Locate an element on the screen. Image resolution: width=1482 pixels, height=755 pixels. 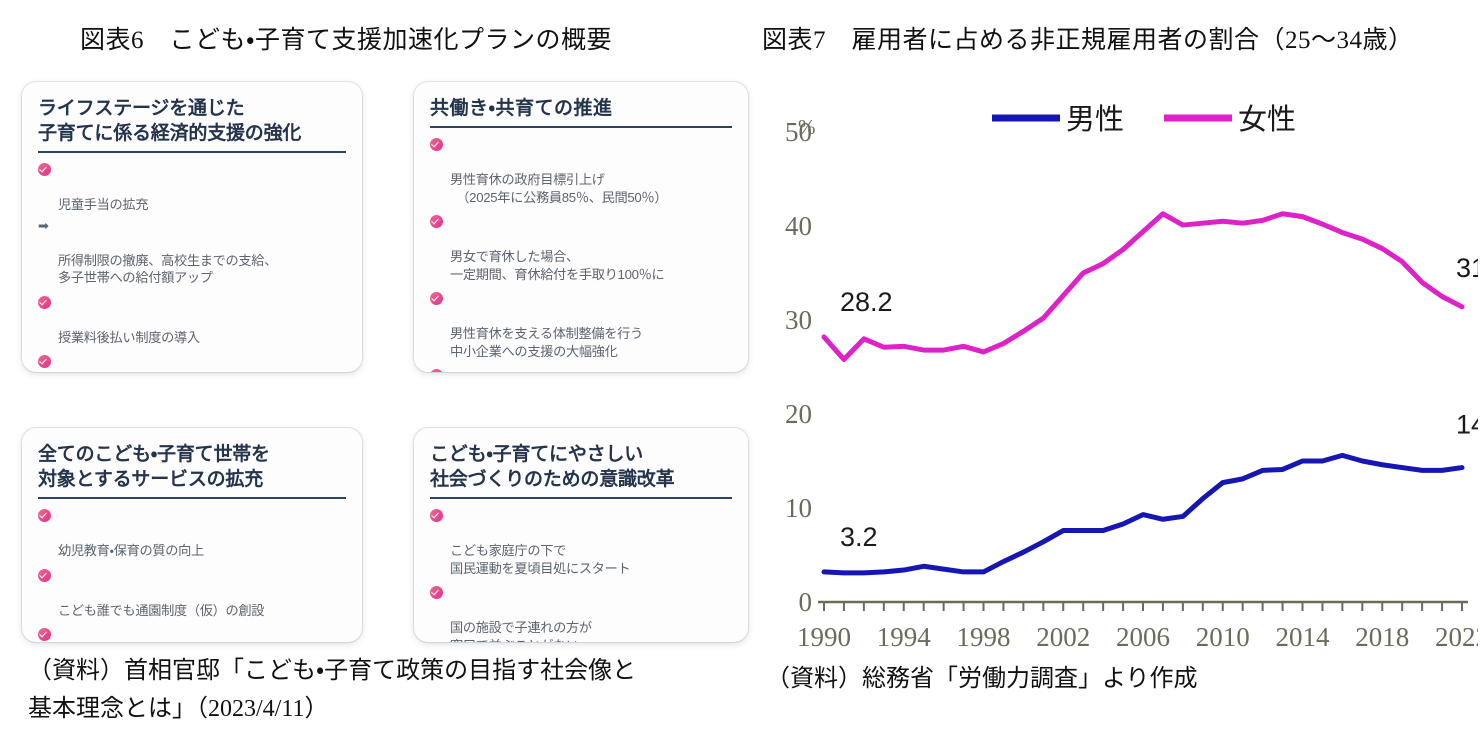
list-item: 授業料後払い制度の導入 is located at coordinates (192, 320).